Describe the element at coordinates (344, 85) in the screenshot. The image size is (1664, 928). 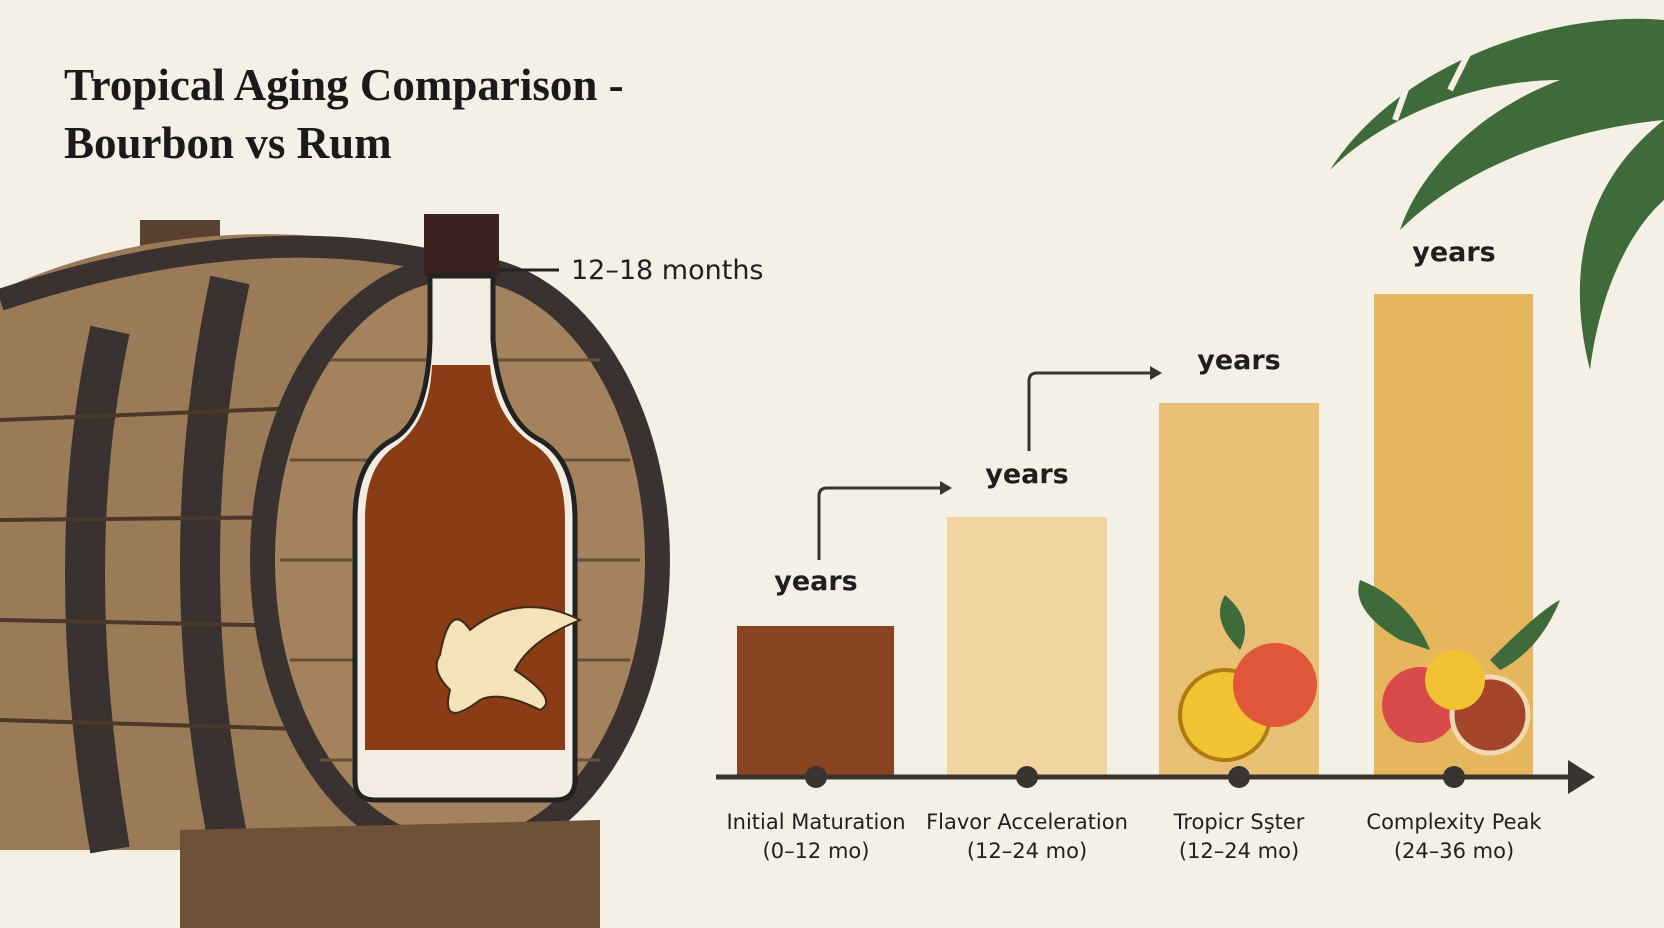
I see `title-line: Tropical Aging Comparison -` at that location.